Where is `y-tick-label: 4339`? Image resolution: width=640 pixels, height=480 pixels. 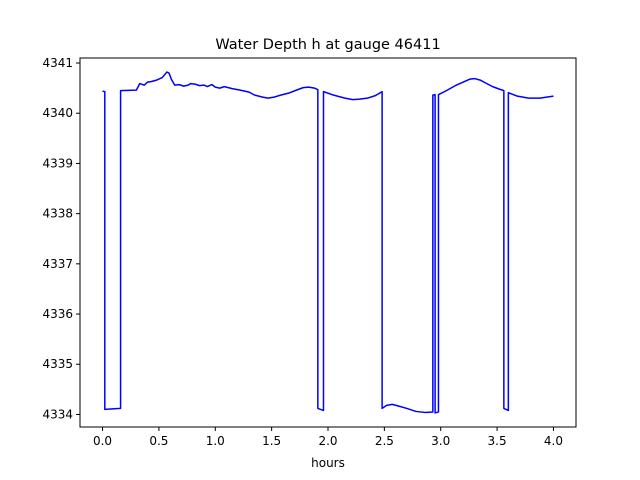
y-tick-label: 4339 is located at coordinates (57, 163).